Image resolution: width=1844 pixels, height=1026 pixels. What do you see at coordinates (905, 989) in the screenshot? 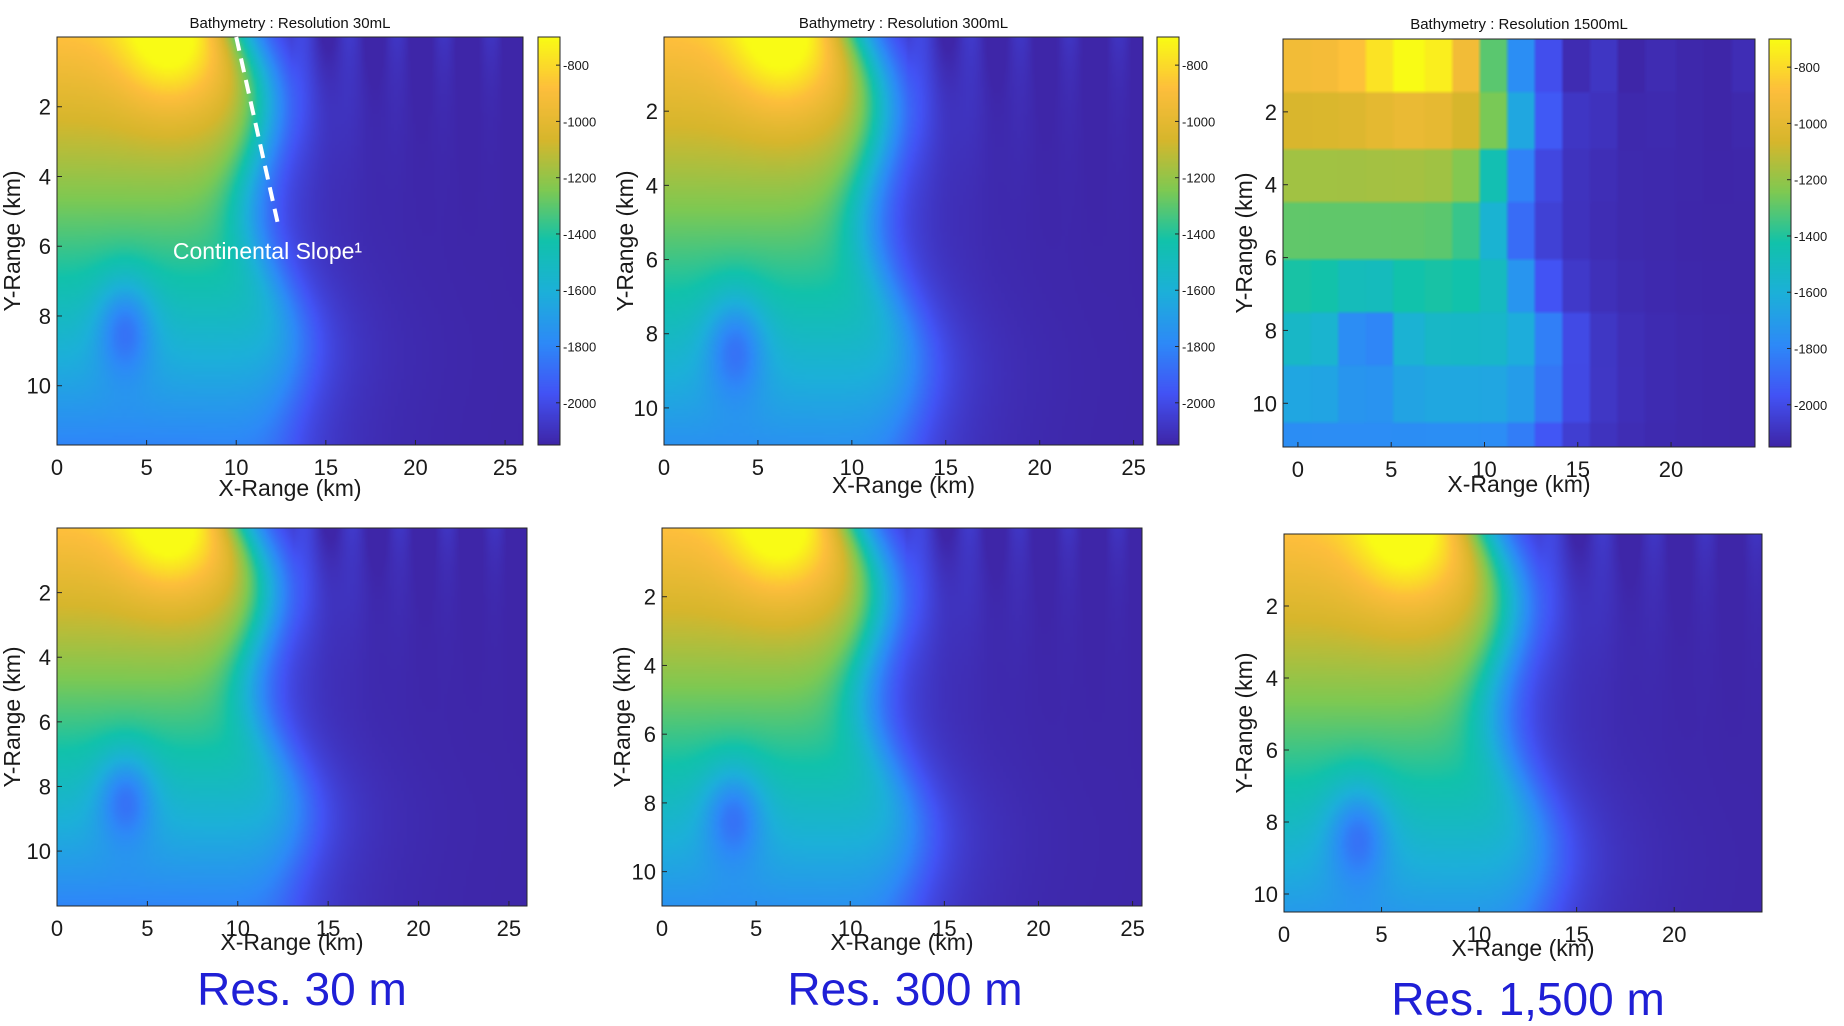
I see `caption-res-300m: Res. 300 m` at bounding box center [905, 989].